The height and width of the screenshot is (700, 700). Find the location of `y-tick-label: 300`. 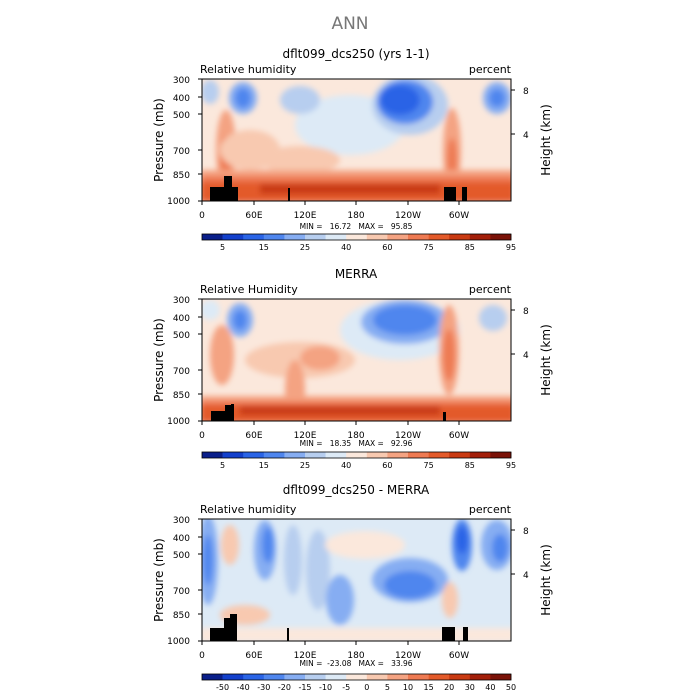

y-tick-label: 300 is located at coordinates (181, 81).